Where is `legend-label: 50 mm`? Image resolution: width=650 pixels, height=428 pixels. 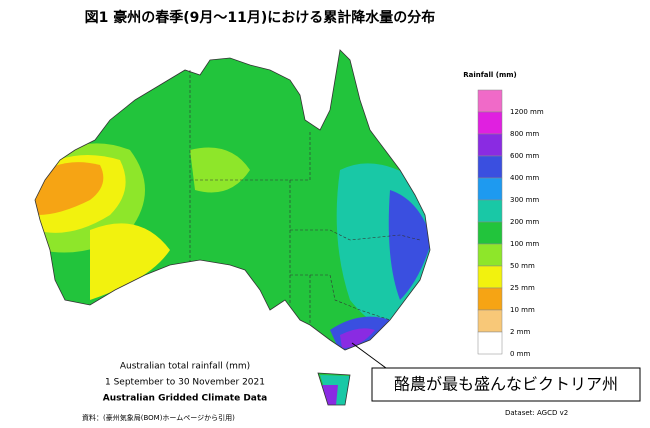 legend-label: 50 mm is located at coordinates (522, 266).